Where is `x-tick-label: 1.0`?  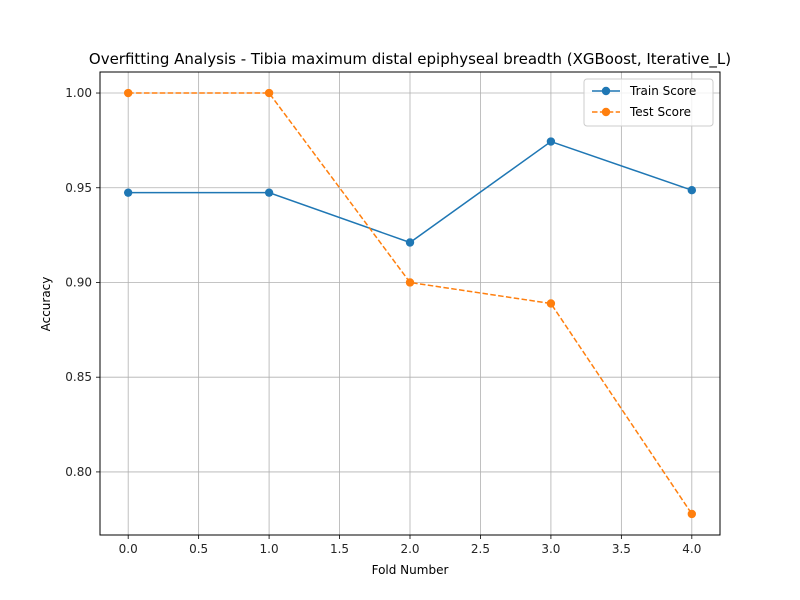 x-tick-label: 1.0 is located at coordinates (269, 549).